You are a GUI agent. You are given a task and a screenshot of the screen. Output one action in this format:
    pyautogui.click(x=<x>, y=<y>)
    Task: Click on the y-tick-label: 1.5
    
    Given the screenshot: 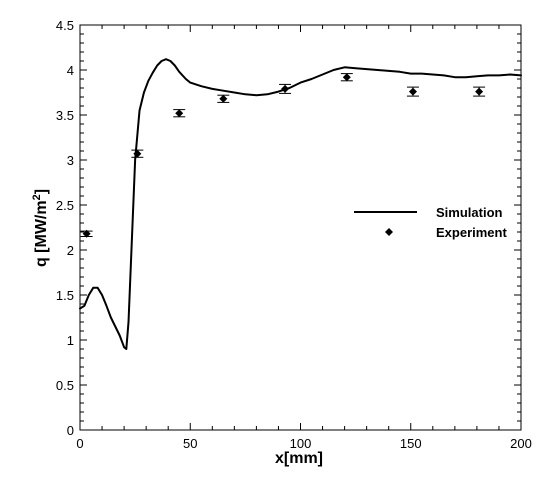 What is the action you would take?
    pyautogui.click(x=65, y=295)
    